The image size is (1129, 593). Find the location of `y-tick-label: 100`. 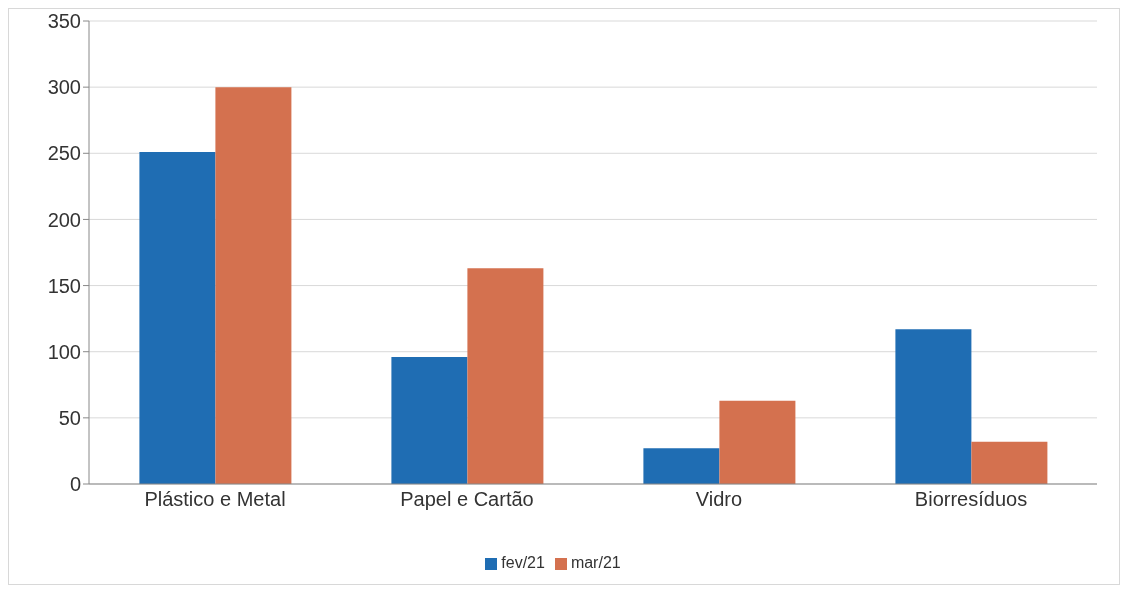

y-tick-label: 100 is located at coordinates (64, 351).